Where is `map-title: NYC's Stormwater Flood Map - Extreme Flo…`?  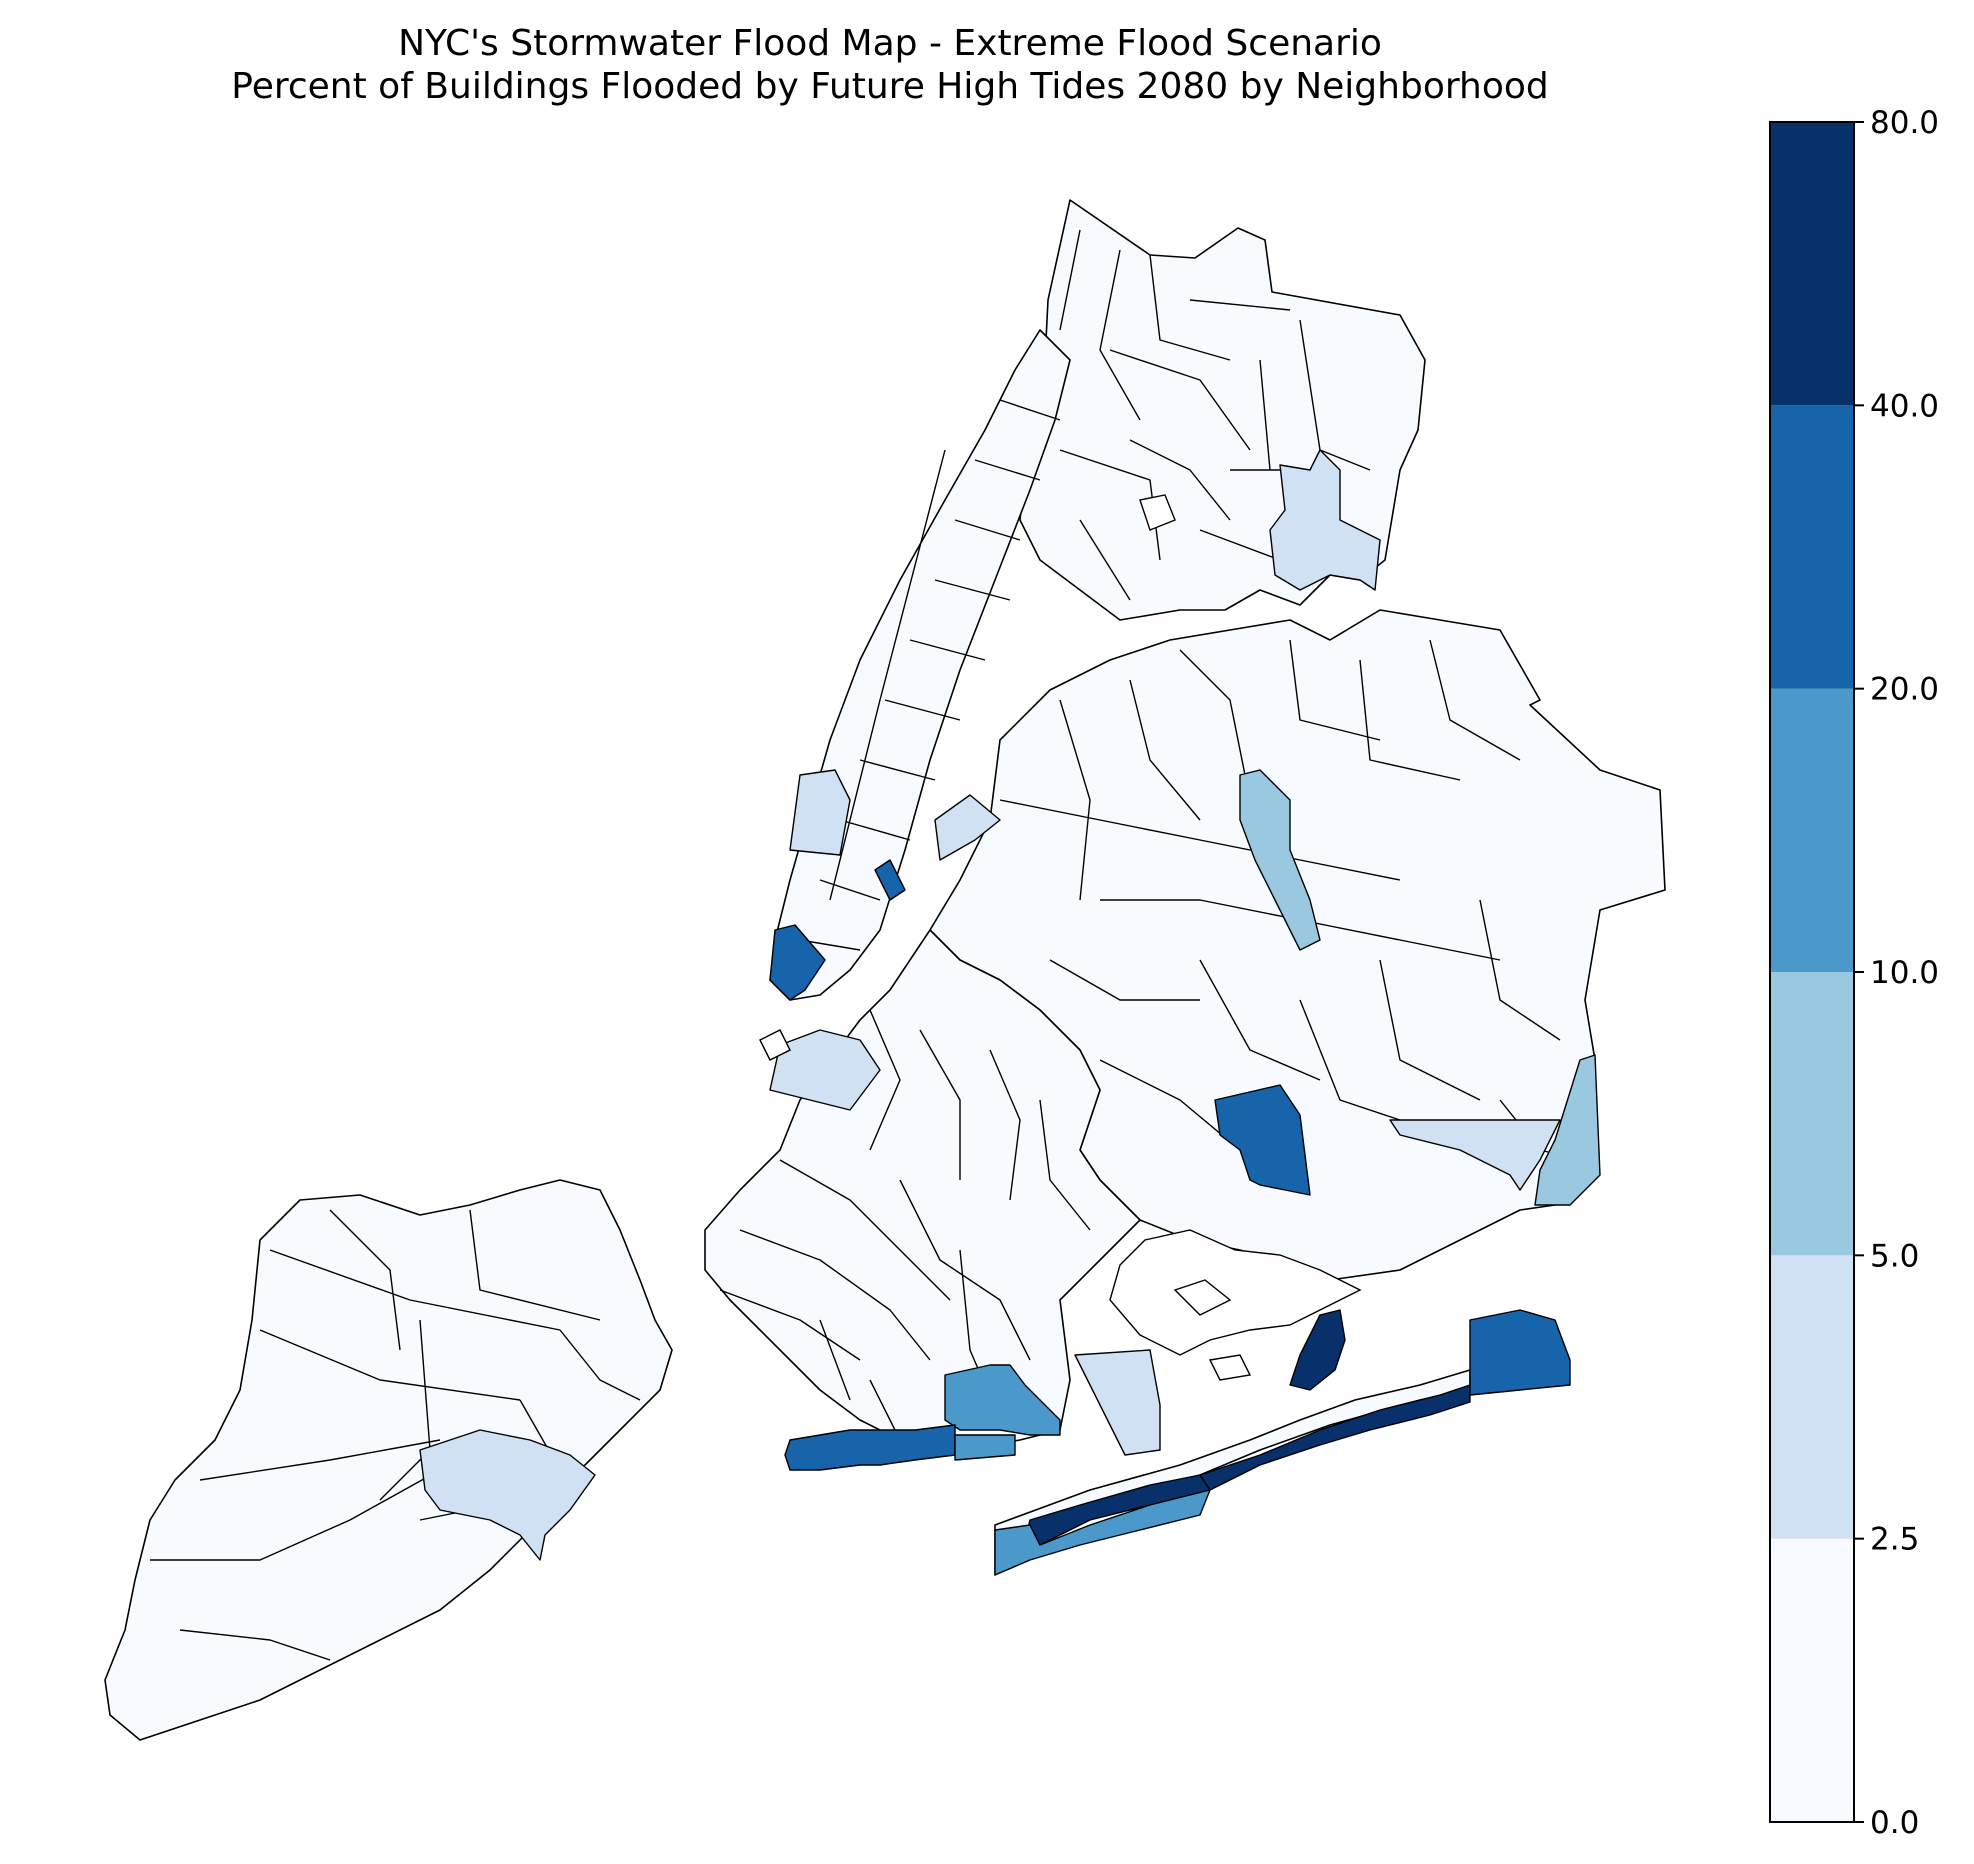 map-title: NYC's Stormwater Flood Map - Extreme Flo… is located at coordinates (890, 65).